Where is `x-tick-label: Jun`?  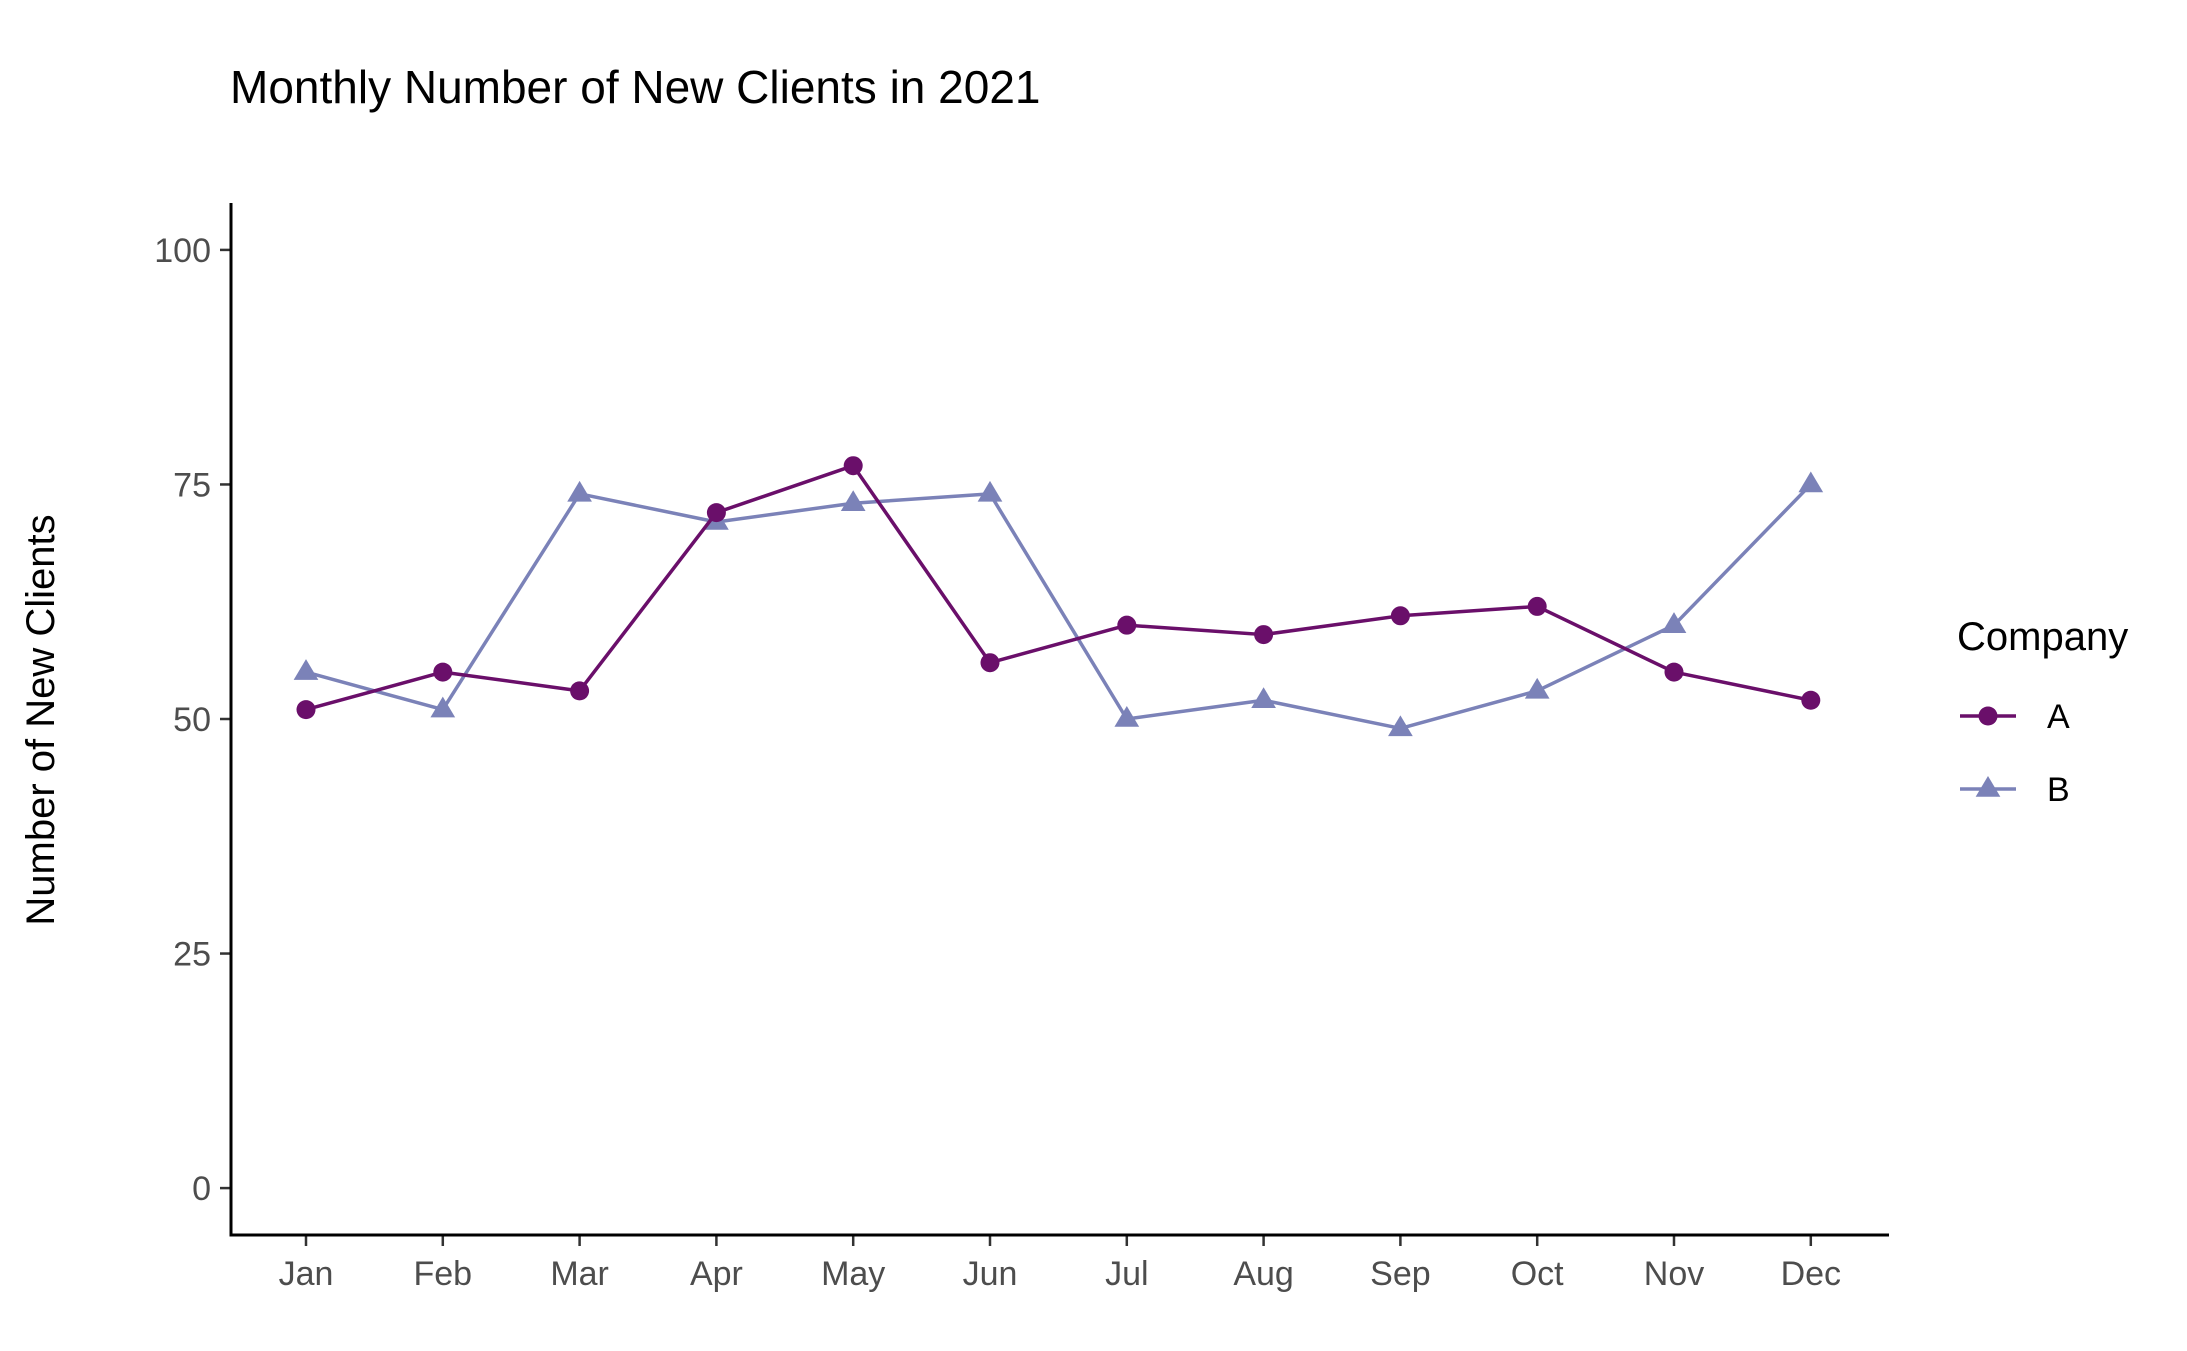 x-tick-label: Jun is located at coordinates (990, 1274).